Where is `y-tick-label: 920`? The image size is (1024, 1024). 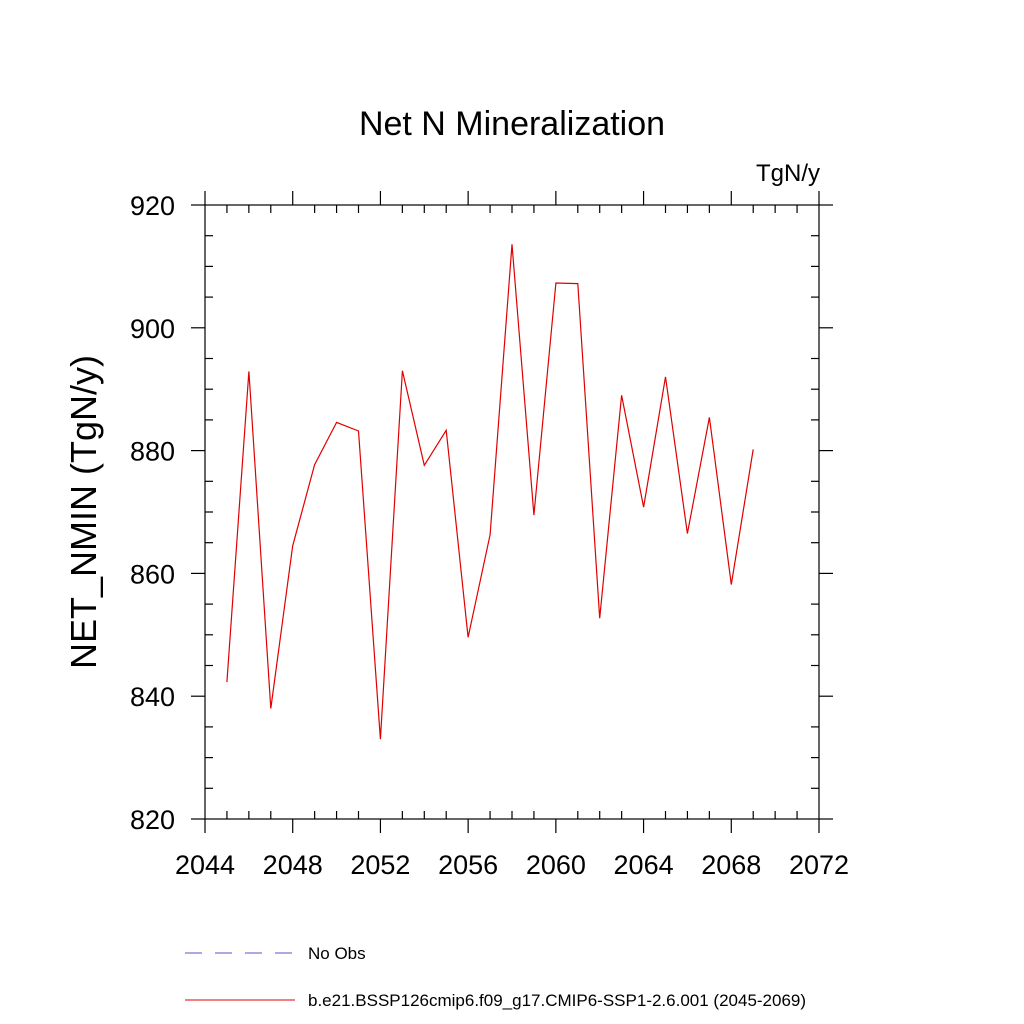
y-tick-label: 920 is located at coordinates (152, 206).